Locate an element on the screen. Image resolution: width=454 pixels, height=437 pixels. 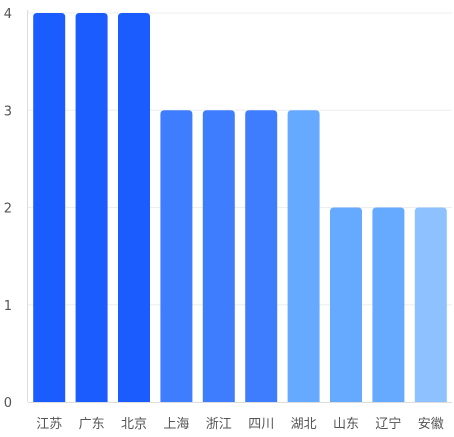
x-axis-tick-labels: 江苏 广东 北京 上海 浙江 四川 湖北 山东 辽宁 安徽 is located at coordinates (240, 424).